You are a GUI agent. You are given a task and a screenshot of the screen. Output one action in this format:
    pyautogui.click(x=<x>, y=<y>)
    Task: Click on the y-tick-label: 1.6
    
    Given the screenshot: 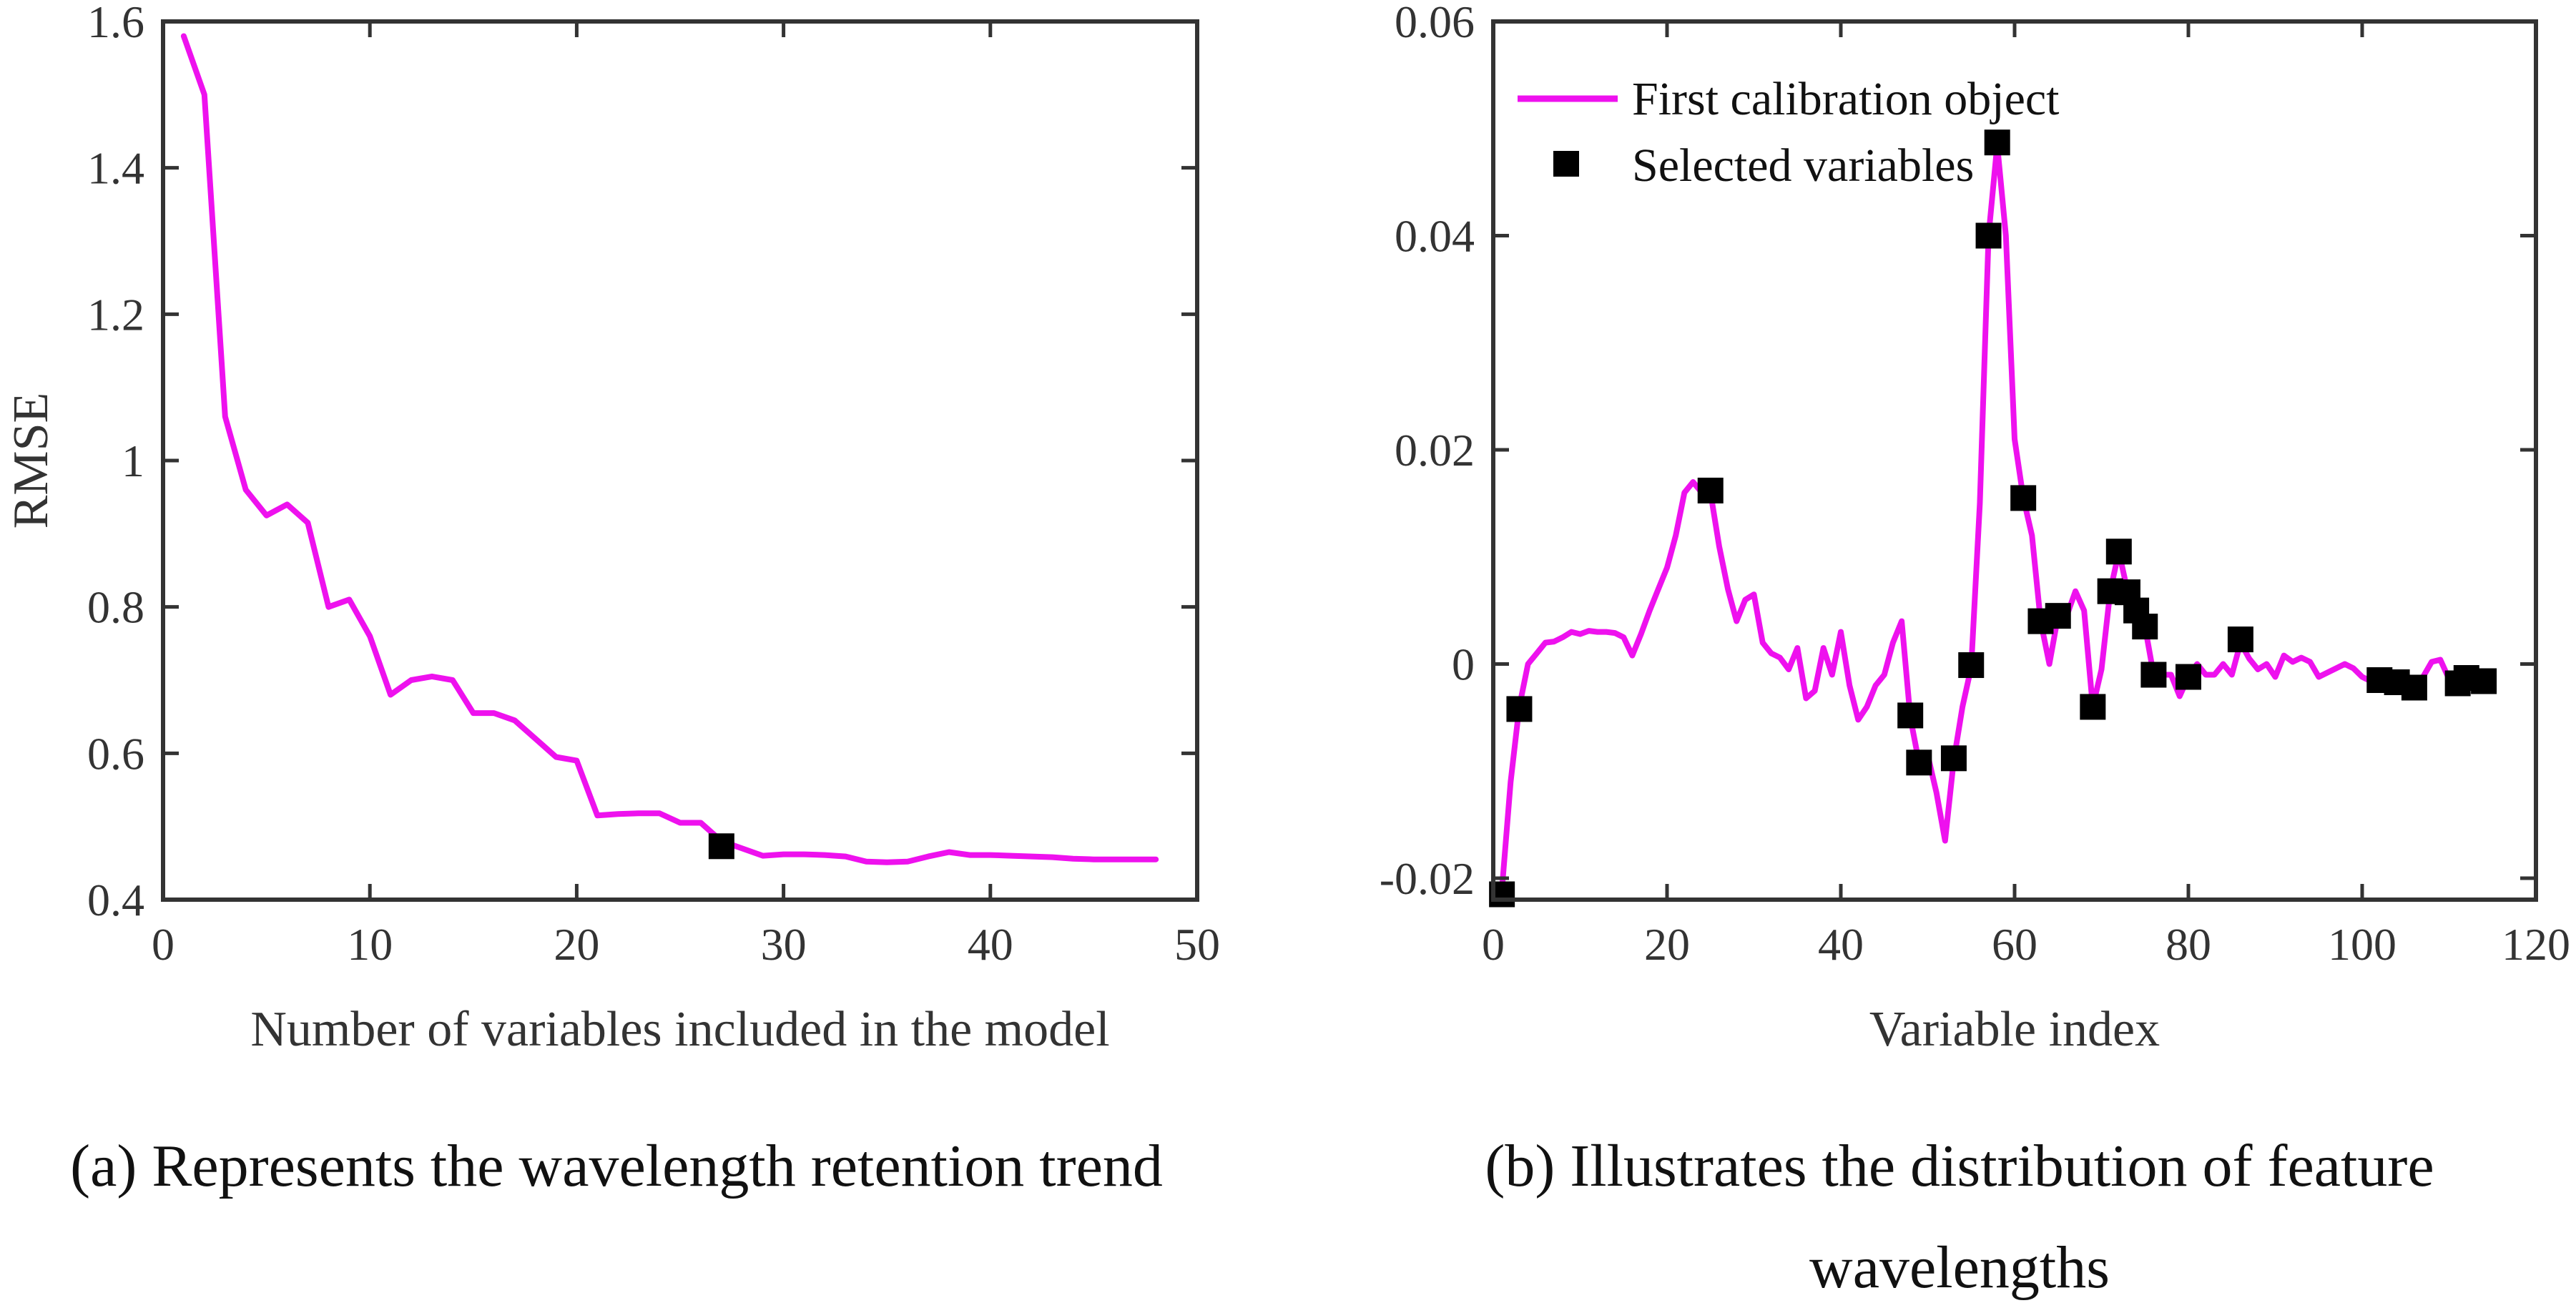 What is the action you would take?
    pyautogui.click(x=115, y=23)
    